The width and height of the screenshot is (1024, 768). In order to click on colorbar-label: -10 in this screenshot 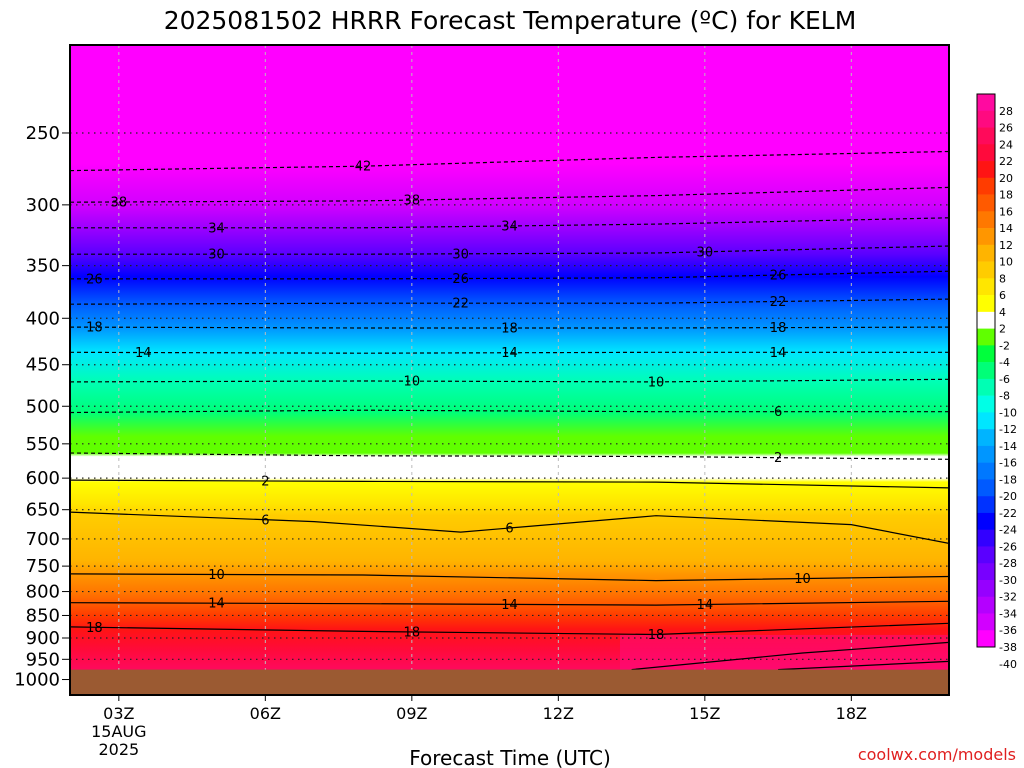, I will do `click(1008, 412)`.